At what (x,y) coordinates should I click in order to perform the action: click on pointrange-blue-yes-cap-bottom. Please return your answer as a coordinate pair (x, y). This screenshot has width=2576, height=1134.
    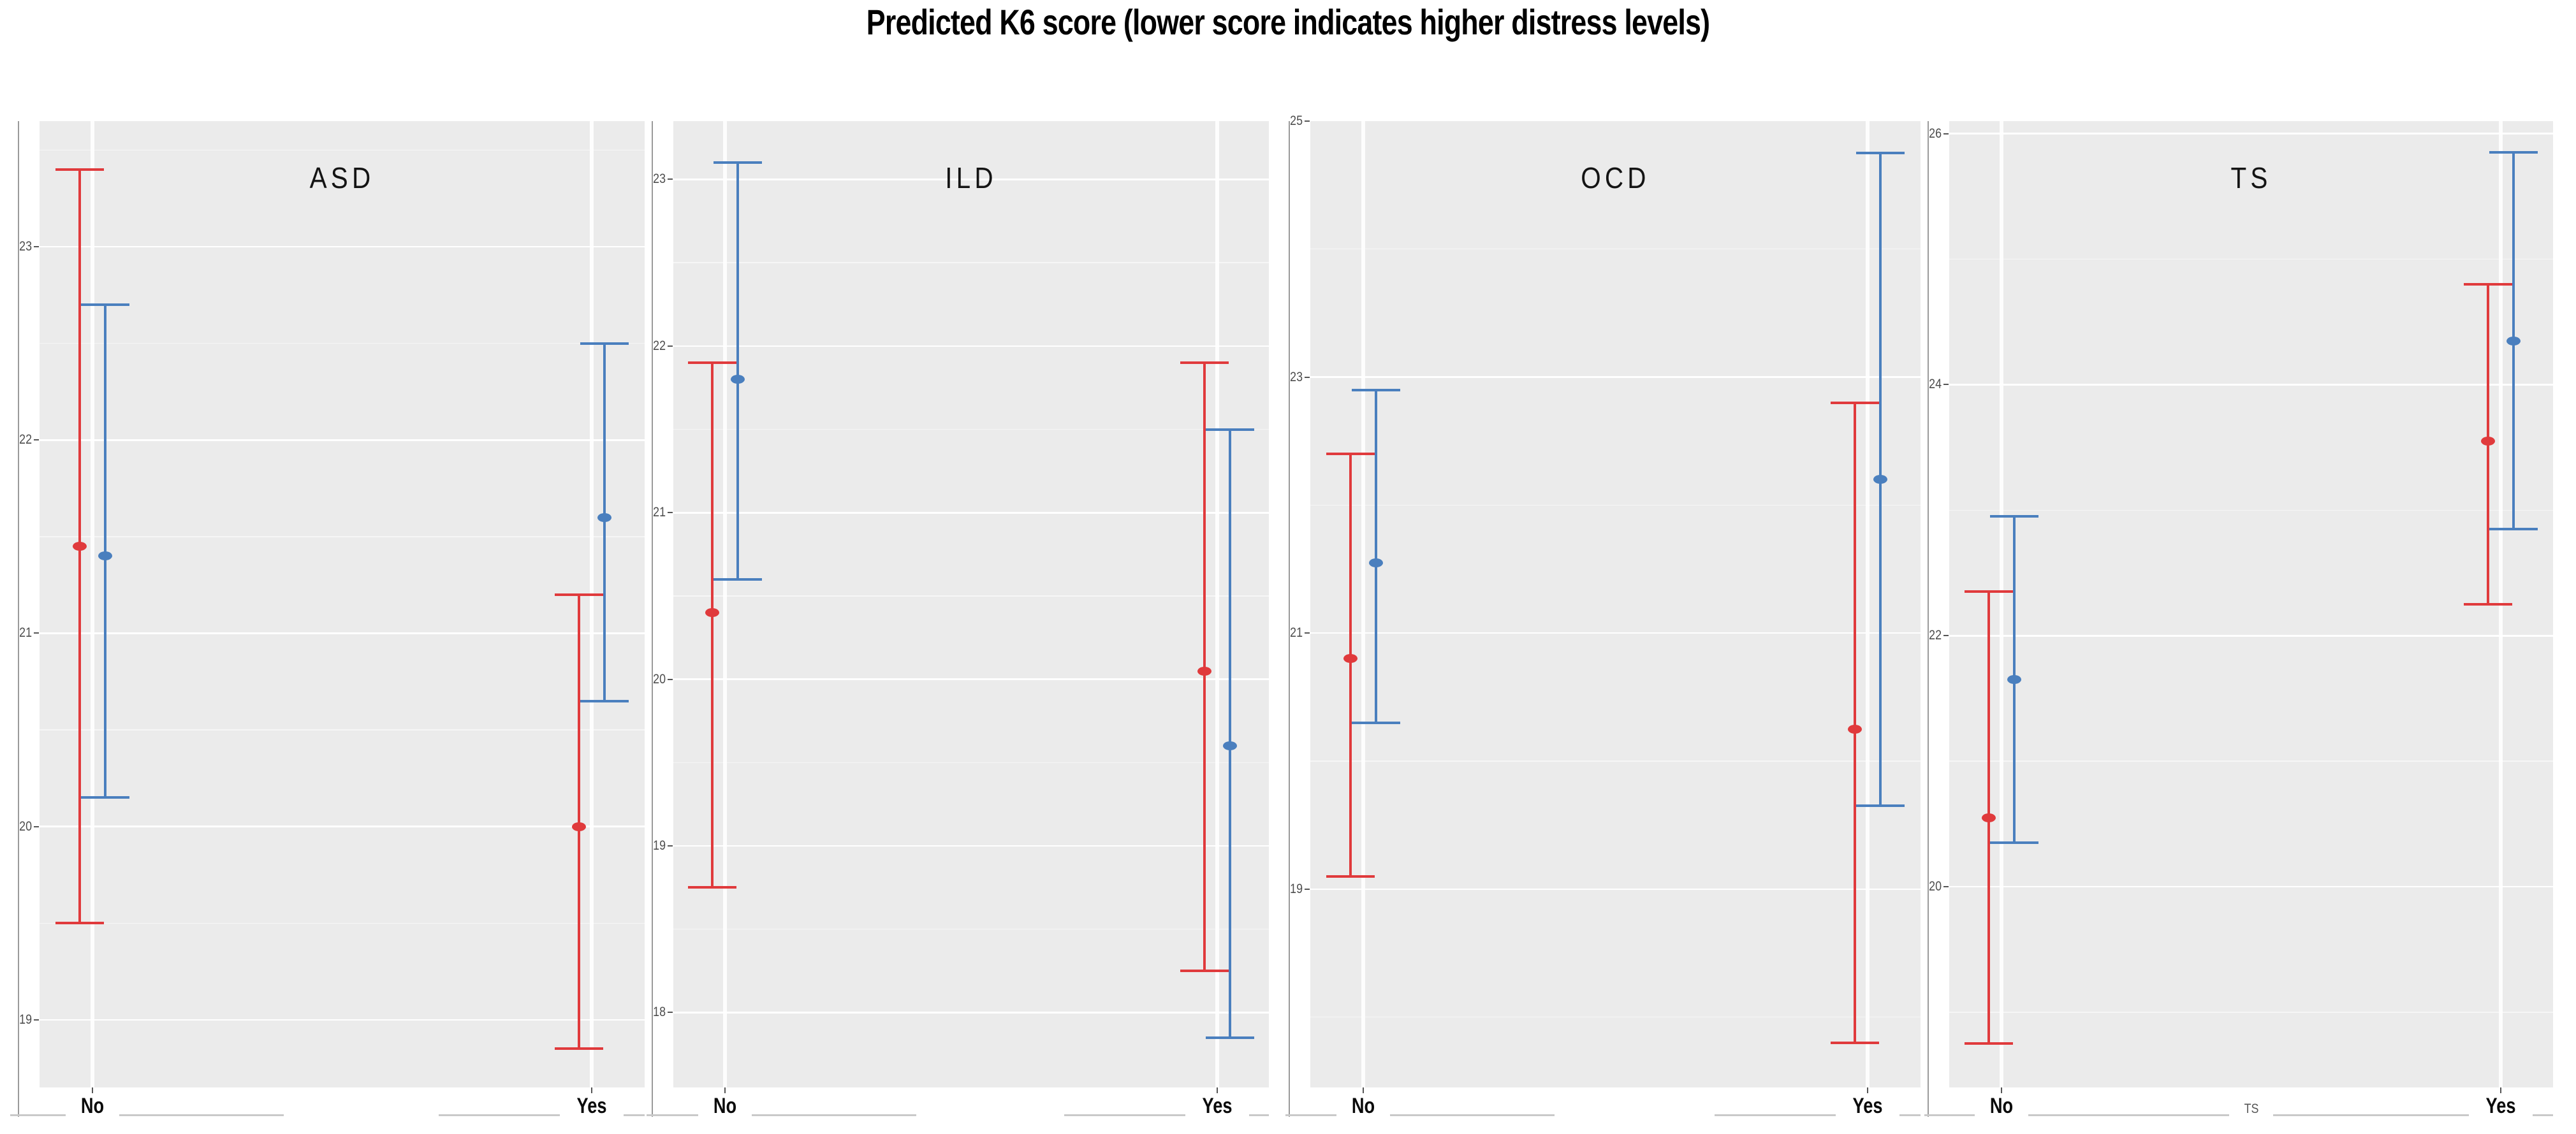
    Looking at the image, I should click on (1229, 1037).